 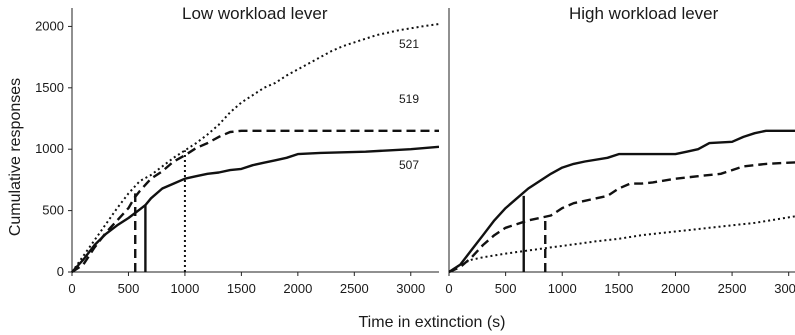 What do you see at coordinates (49, 148) in the screenshot?
I see `y-tick-label: 1000` at bounding box center [49, 148].